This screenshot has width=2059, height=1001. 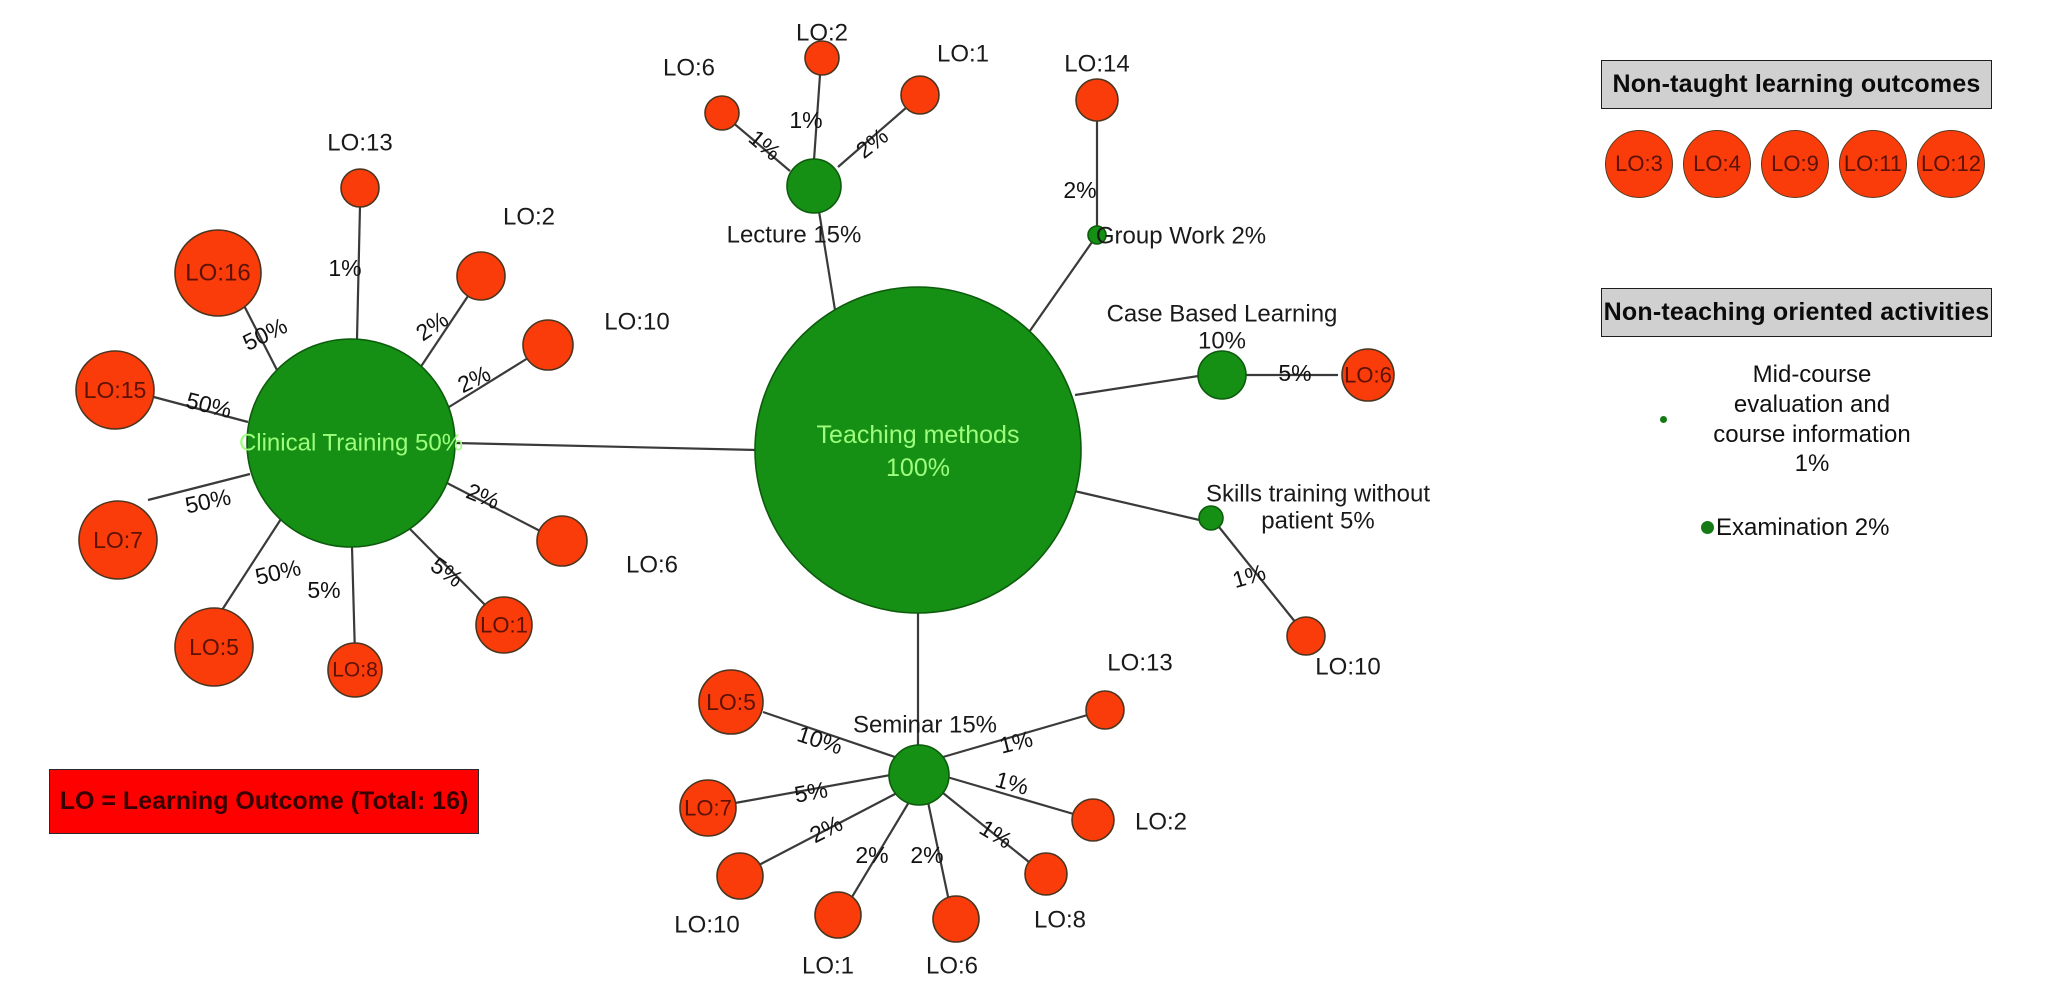 What do you see at coordinates (706, 925) in the screenshot?
I see `lo-label: LO:10` at bounding box center [706, 925].